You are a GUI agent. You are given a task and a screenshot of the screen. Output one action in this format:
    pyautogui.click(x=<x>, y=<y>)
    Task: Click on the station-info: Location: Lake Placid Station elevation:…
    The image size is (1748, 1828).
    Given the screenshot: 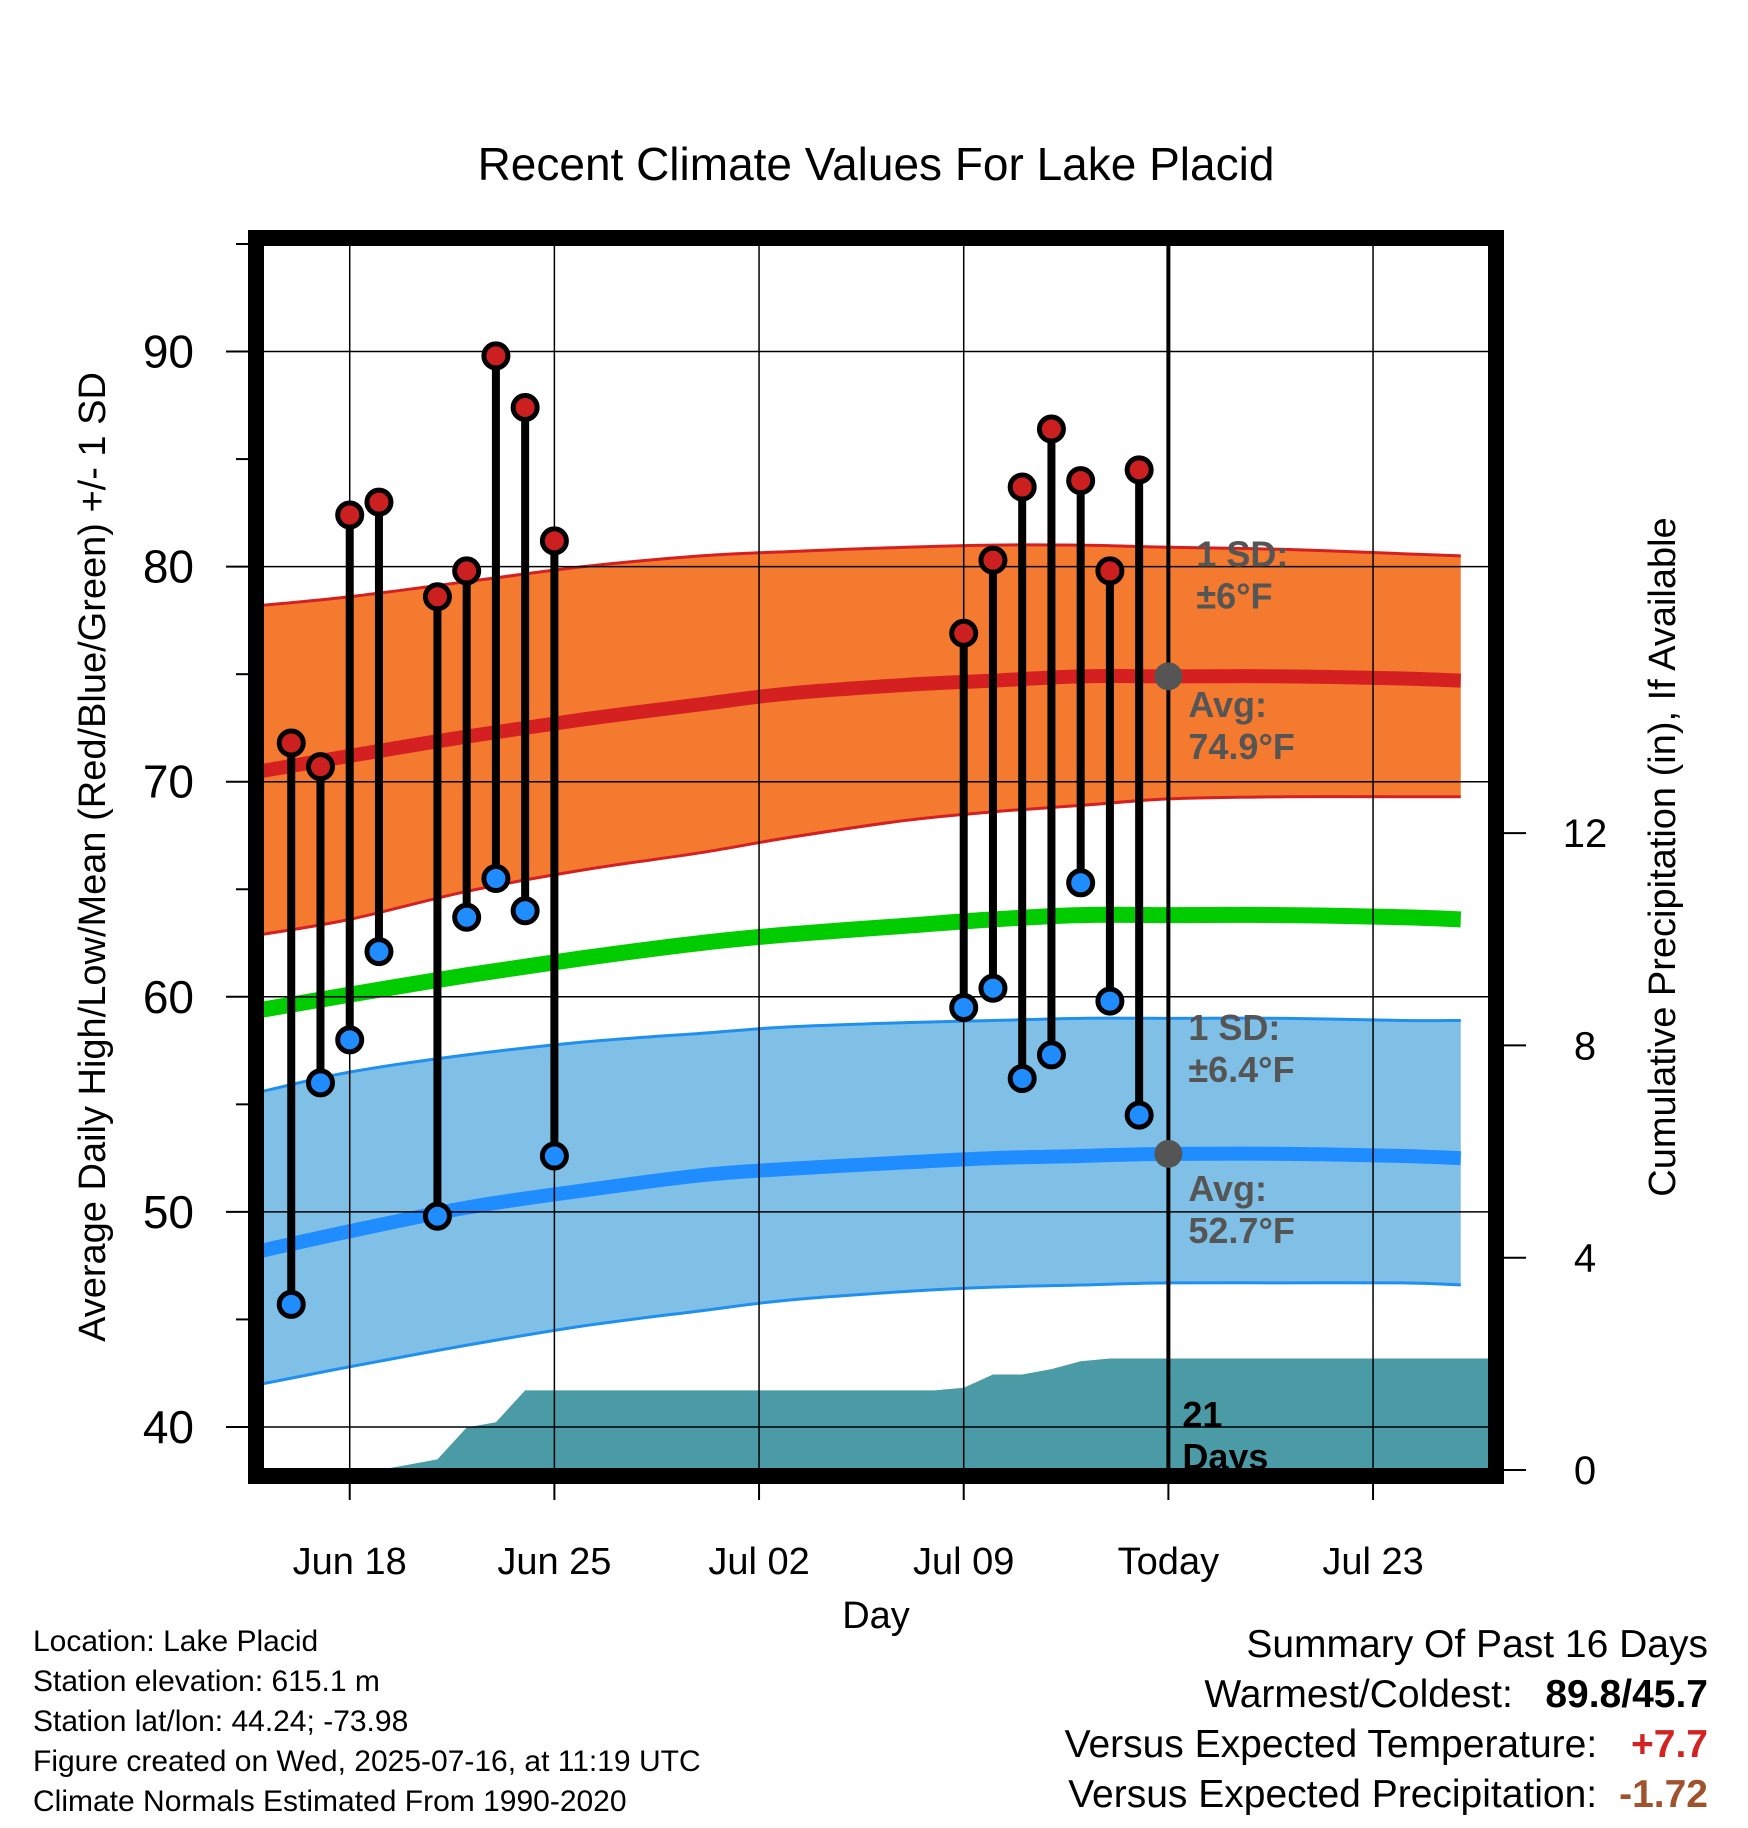 What is the action you would take?
    pyautogui.click(x=367, y=1722)
    